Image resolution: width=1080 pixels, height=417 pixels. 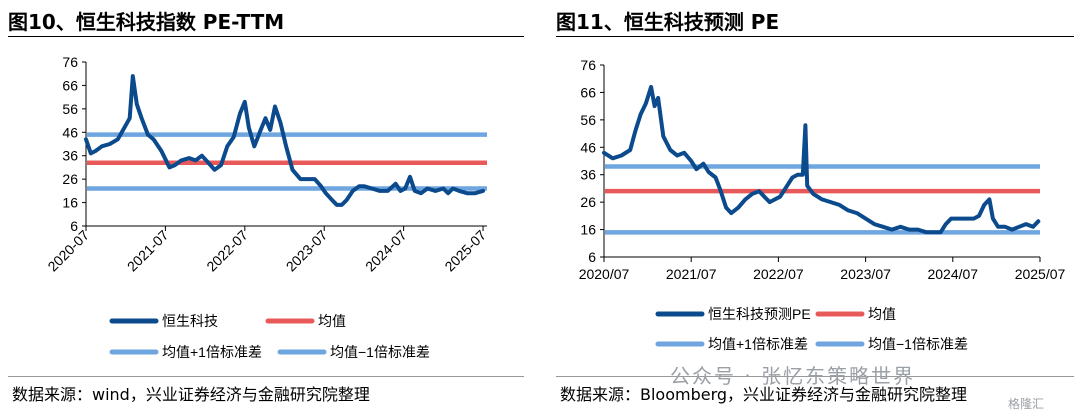 I want to click on x-tick-label: 2022/07, so click(x=778, y=274).